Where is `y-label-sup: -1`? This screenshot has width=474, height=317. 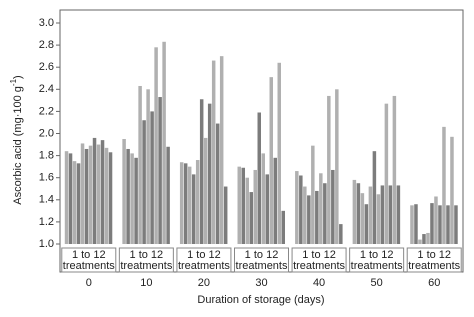 y-label-sup: -1 is located at coordinates (13, 82).